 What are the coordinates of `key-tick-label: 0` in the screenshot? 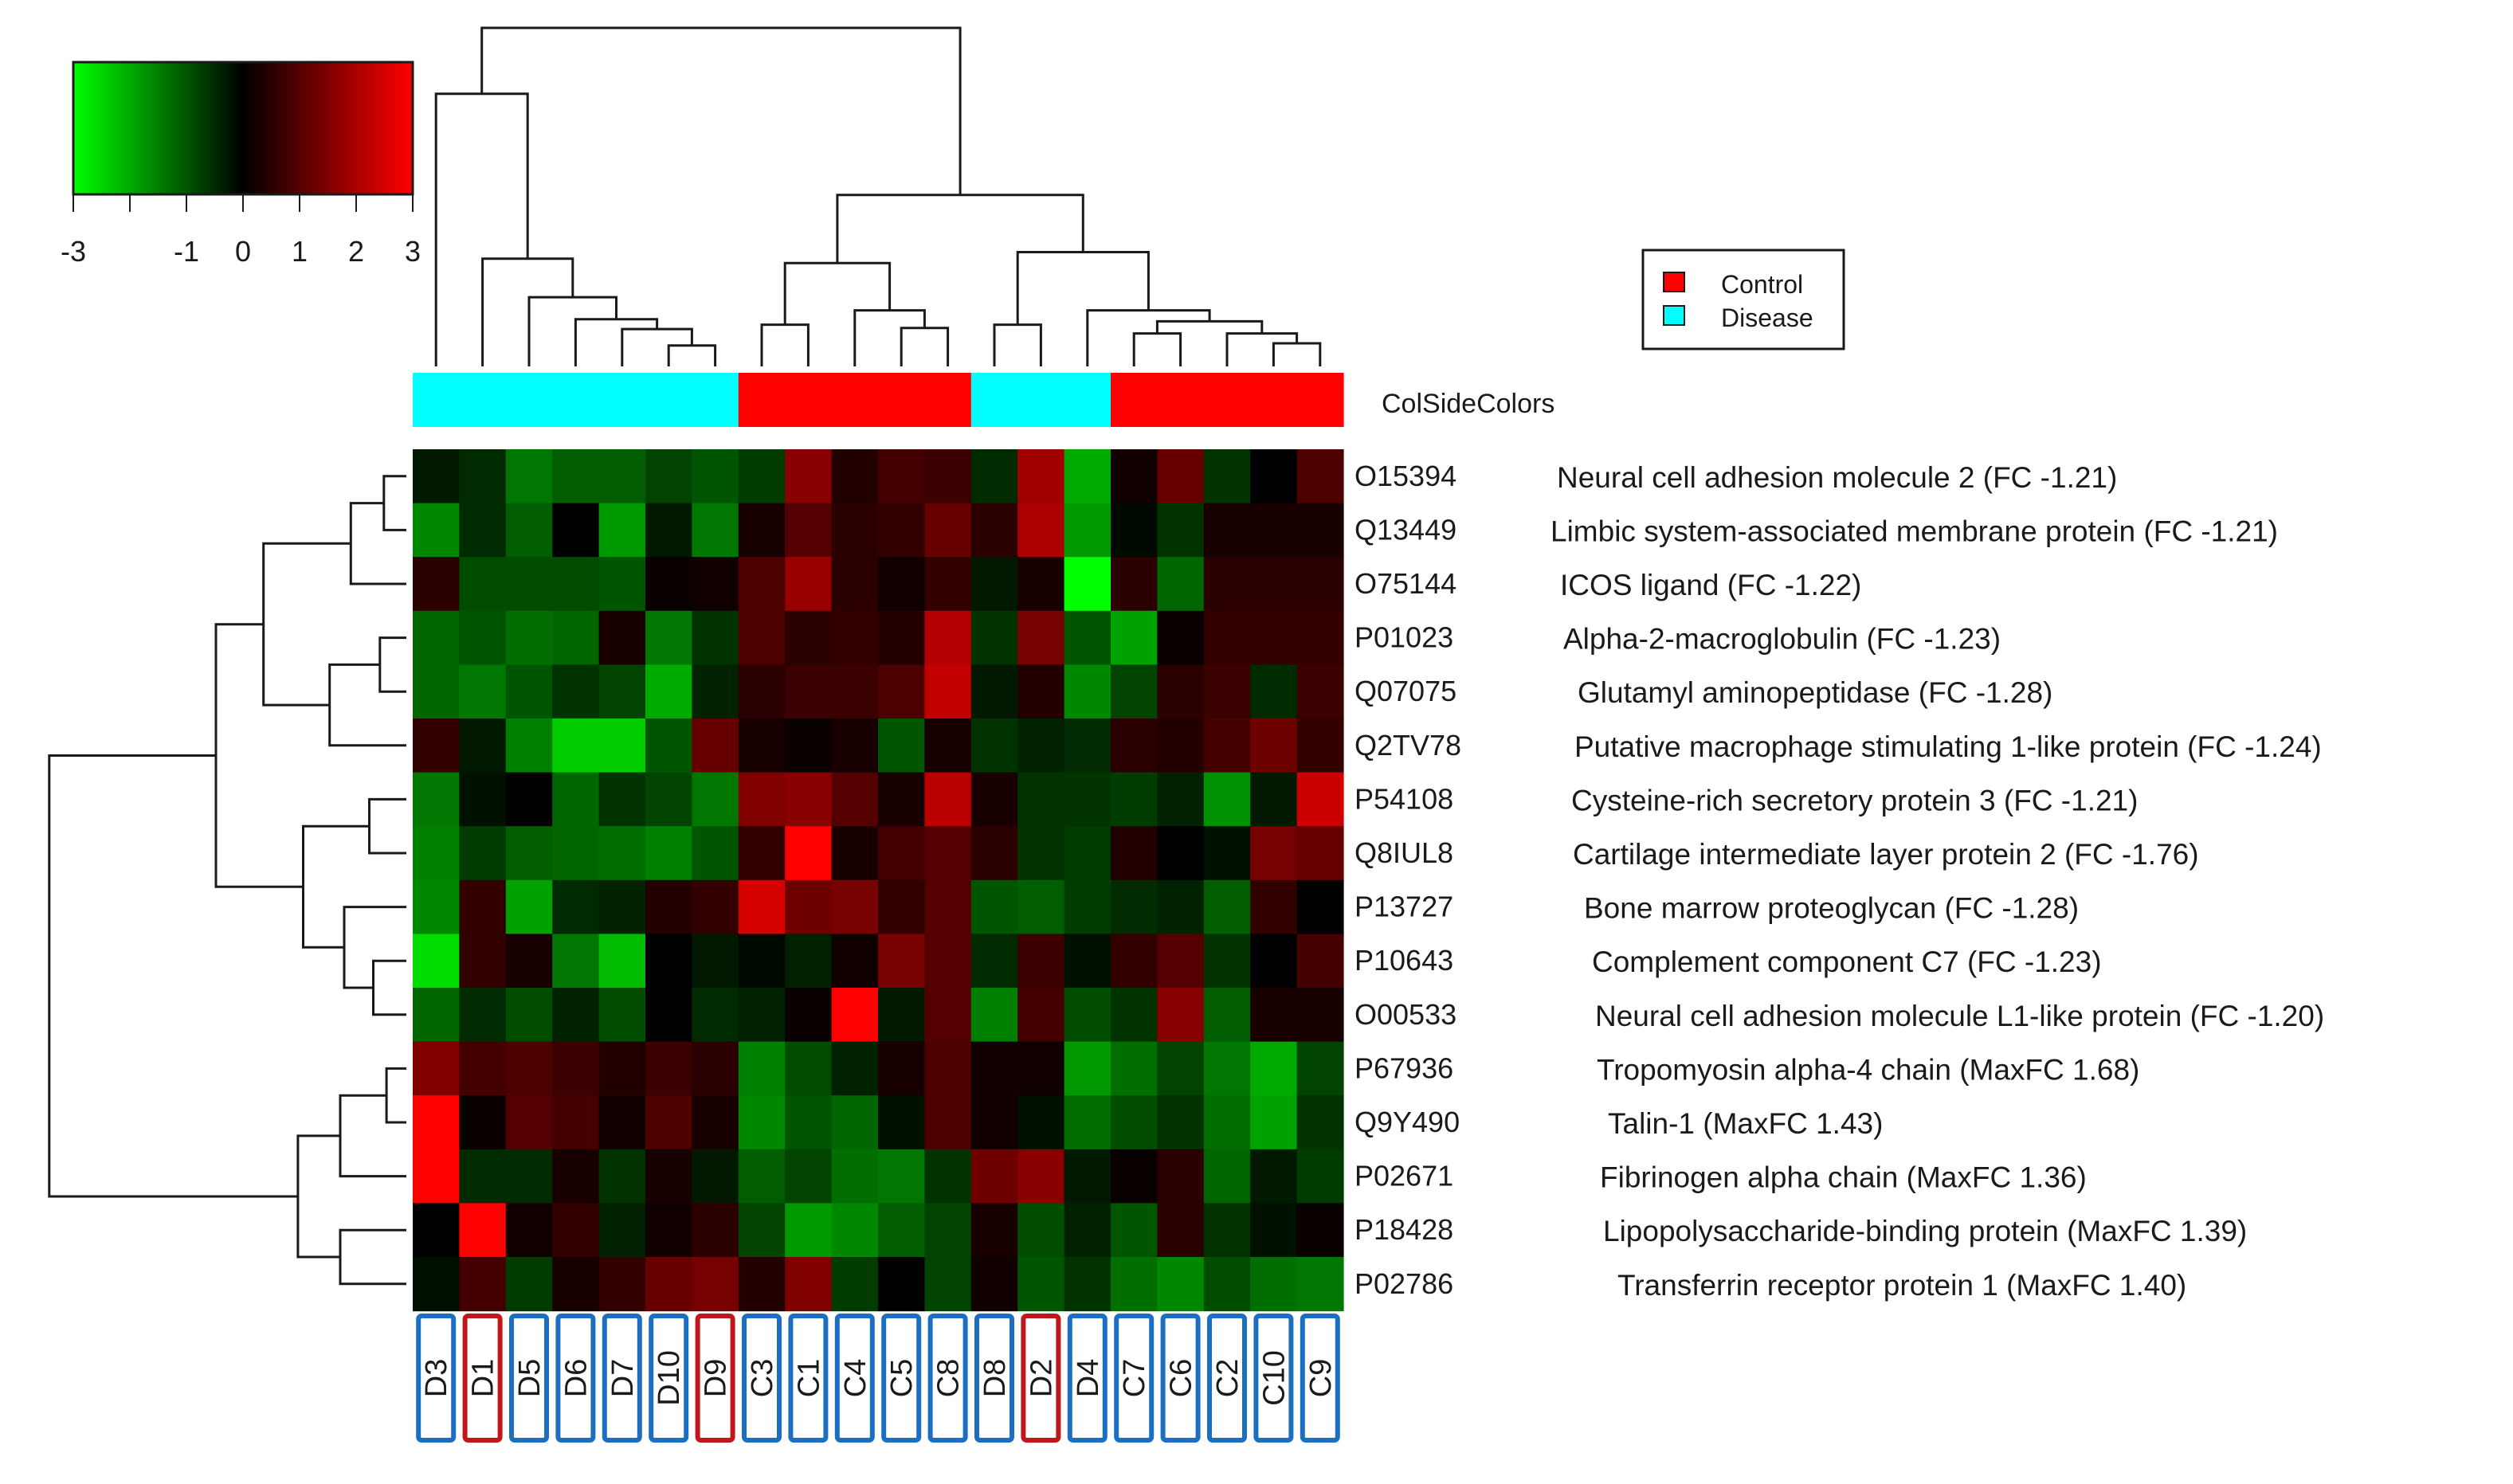 It's located at (243, 251).